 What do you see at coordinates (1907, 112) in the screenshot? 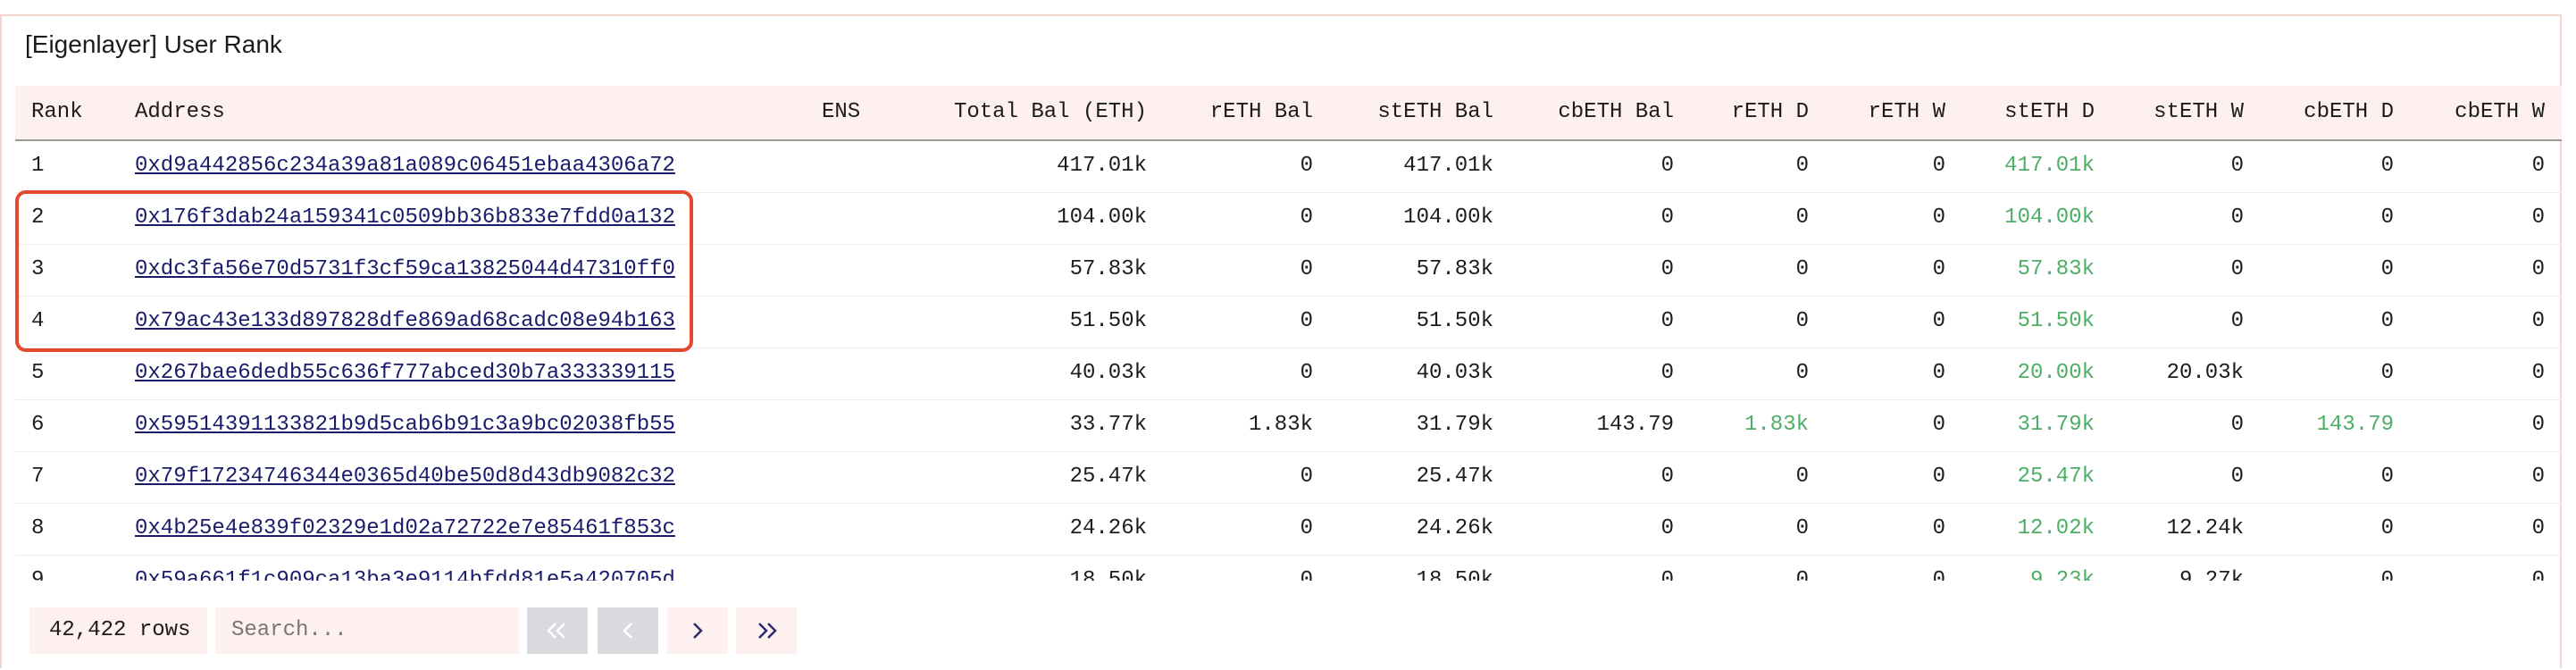
I see `column-header: rETH W` at bounding box center [1907, 112].